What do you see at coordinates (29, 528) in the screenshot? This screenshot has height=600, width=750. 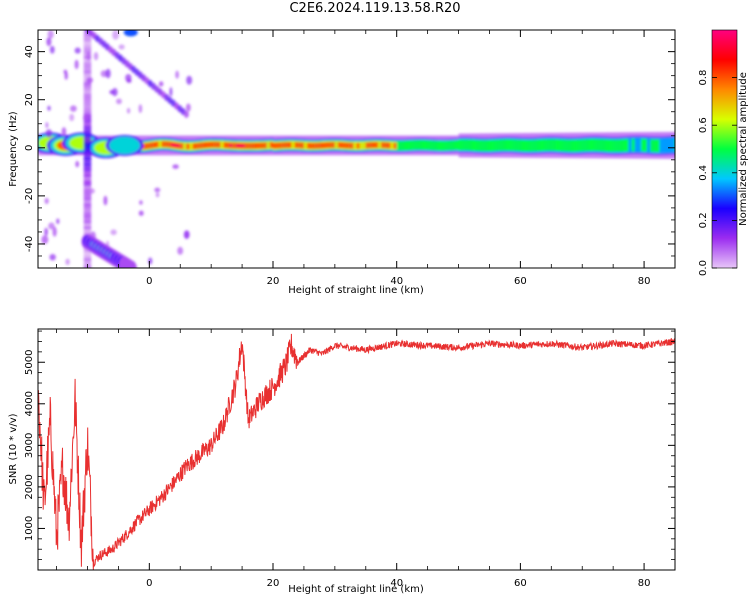 I see `snr-ytick-label: 1000` at bounding box center [29, 528].